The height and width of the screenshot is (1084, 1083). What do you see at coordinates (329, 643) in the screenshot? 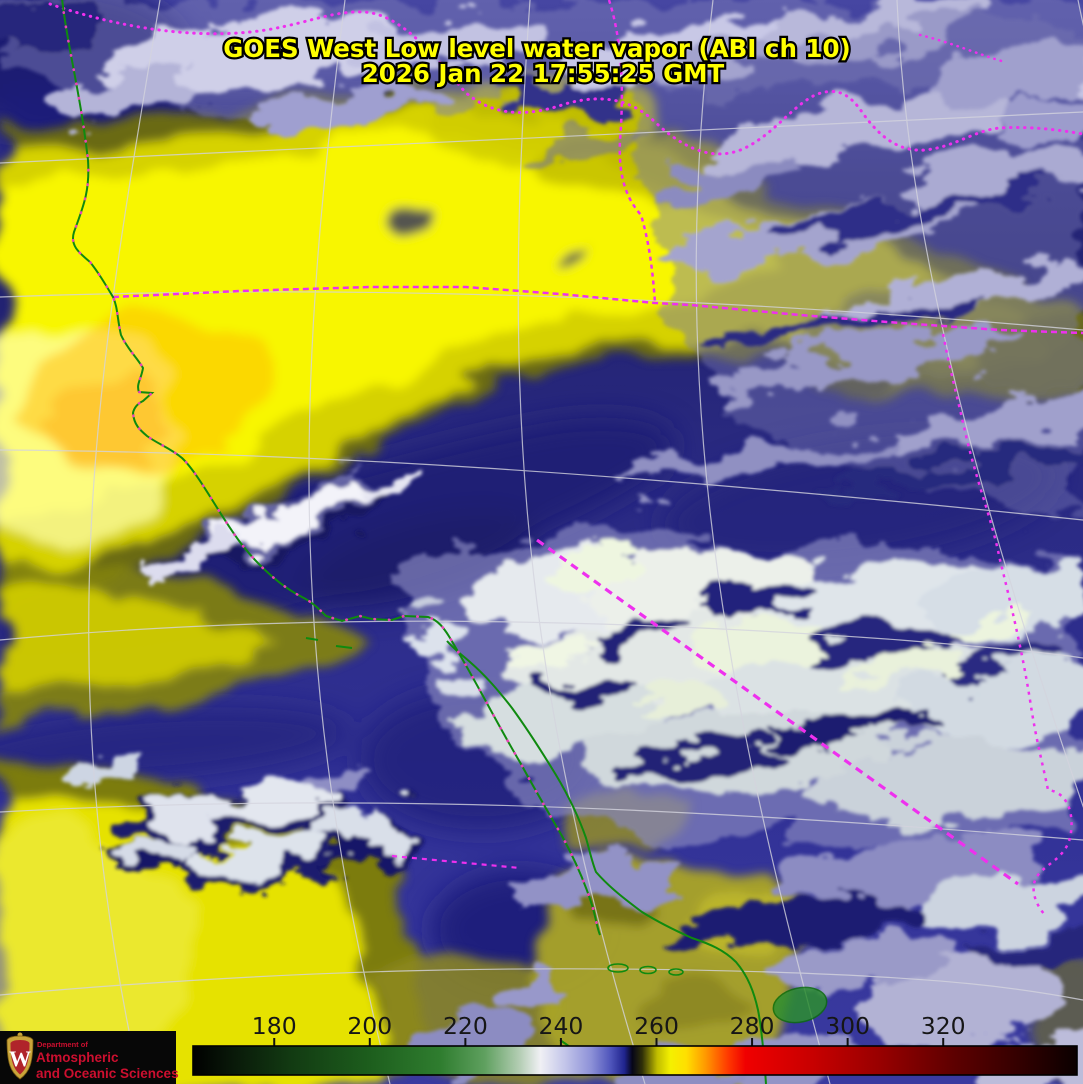
I see `channel-islands` at bounding box center [329, 643].